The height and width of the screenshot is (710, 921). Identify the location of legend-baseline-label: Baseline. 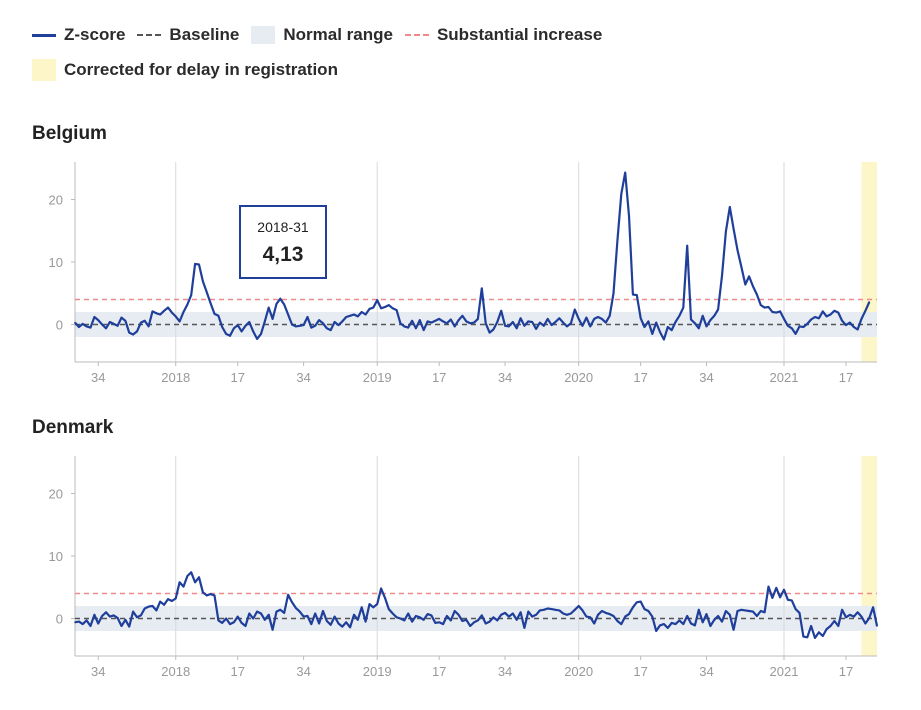
(204, 34).